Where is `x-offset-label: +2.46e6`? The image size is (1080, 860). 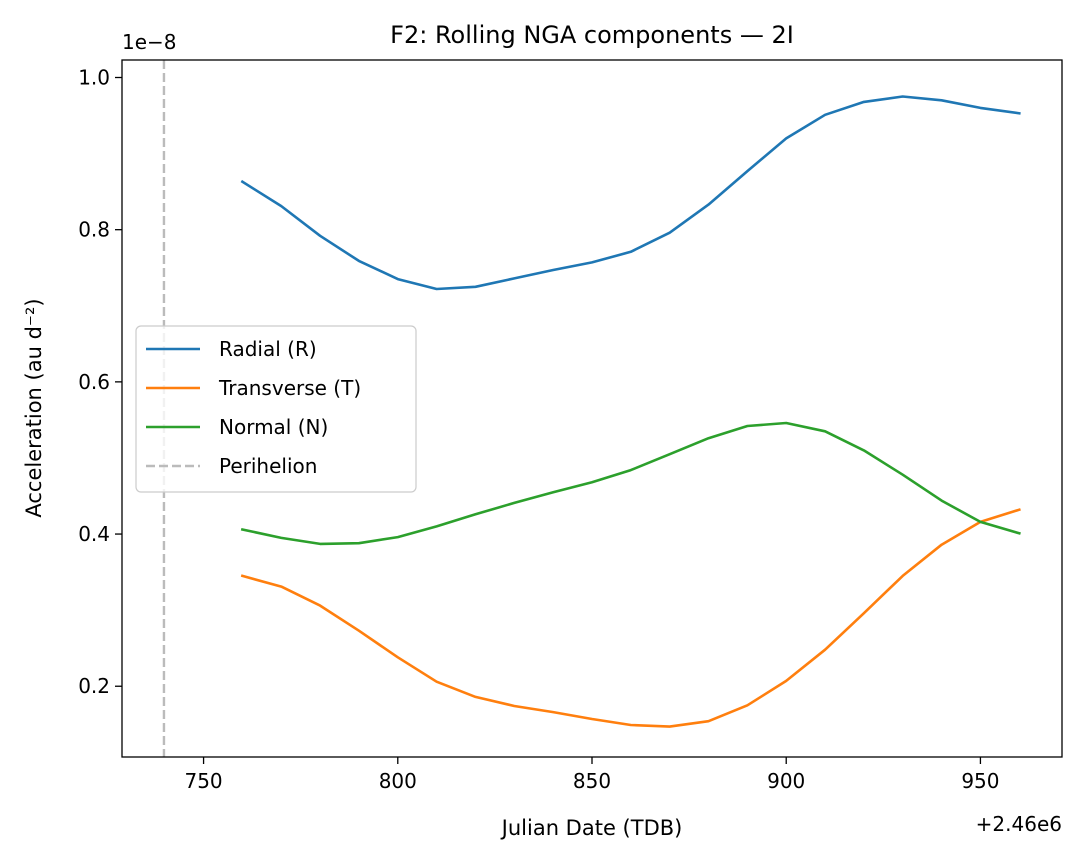 x-offset-label: +2.46e6 is located at coordinates (1019, 824).